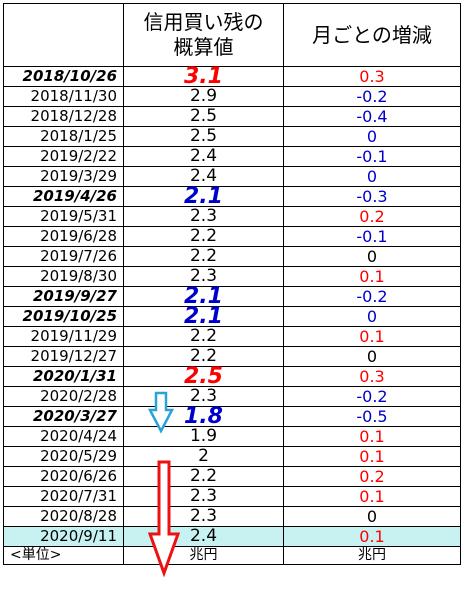 This screenshot has width=465, height=605. I want to click on table-row: 2019/5/31 2.3 0.2, so click(232, 216).